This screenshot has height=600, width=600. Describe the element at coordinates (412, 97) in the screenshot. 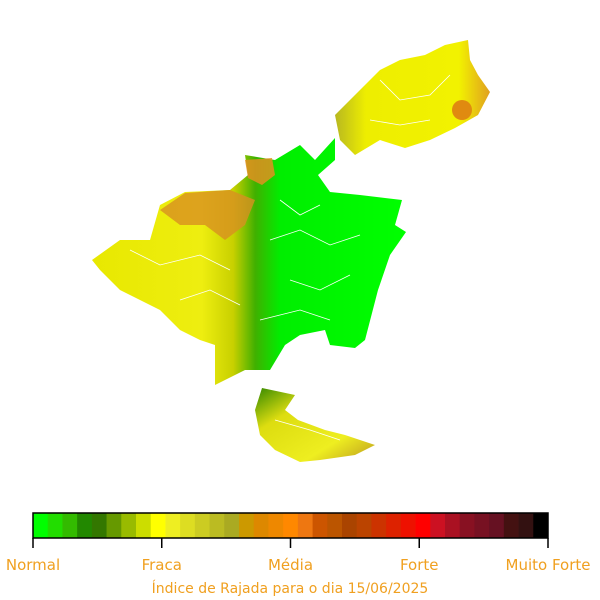

I see `region-northeast` at that location.